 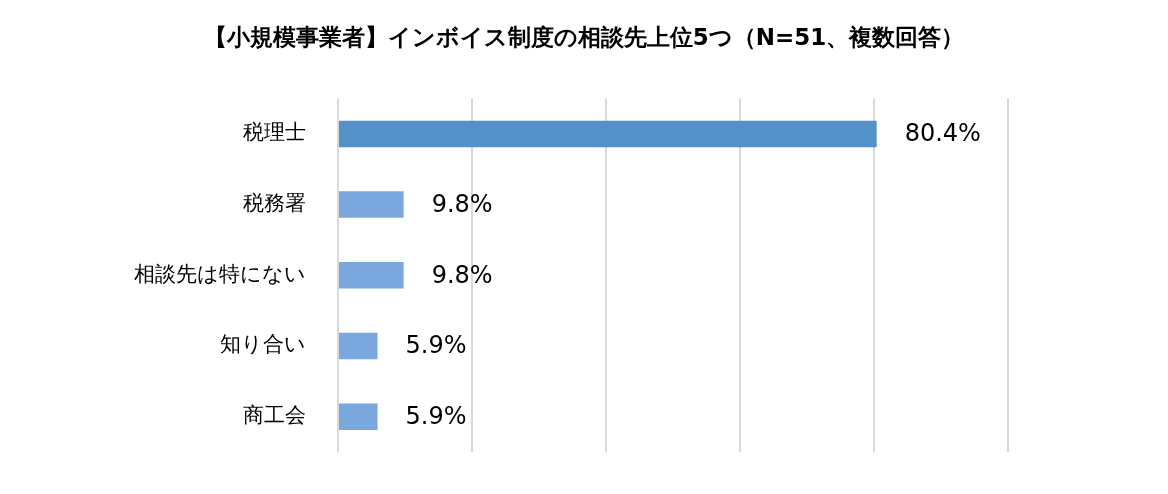 I want to click on data-label: 80.4%, so click(x=942, y=133).